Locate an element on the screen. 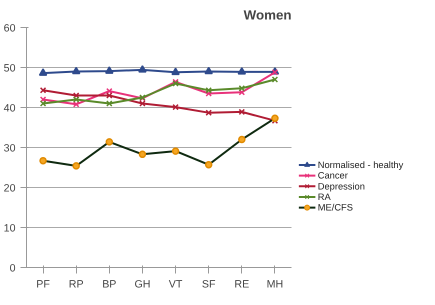  legend-label: ME/CFS is located at coordinates (335, 207).